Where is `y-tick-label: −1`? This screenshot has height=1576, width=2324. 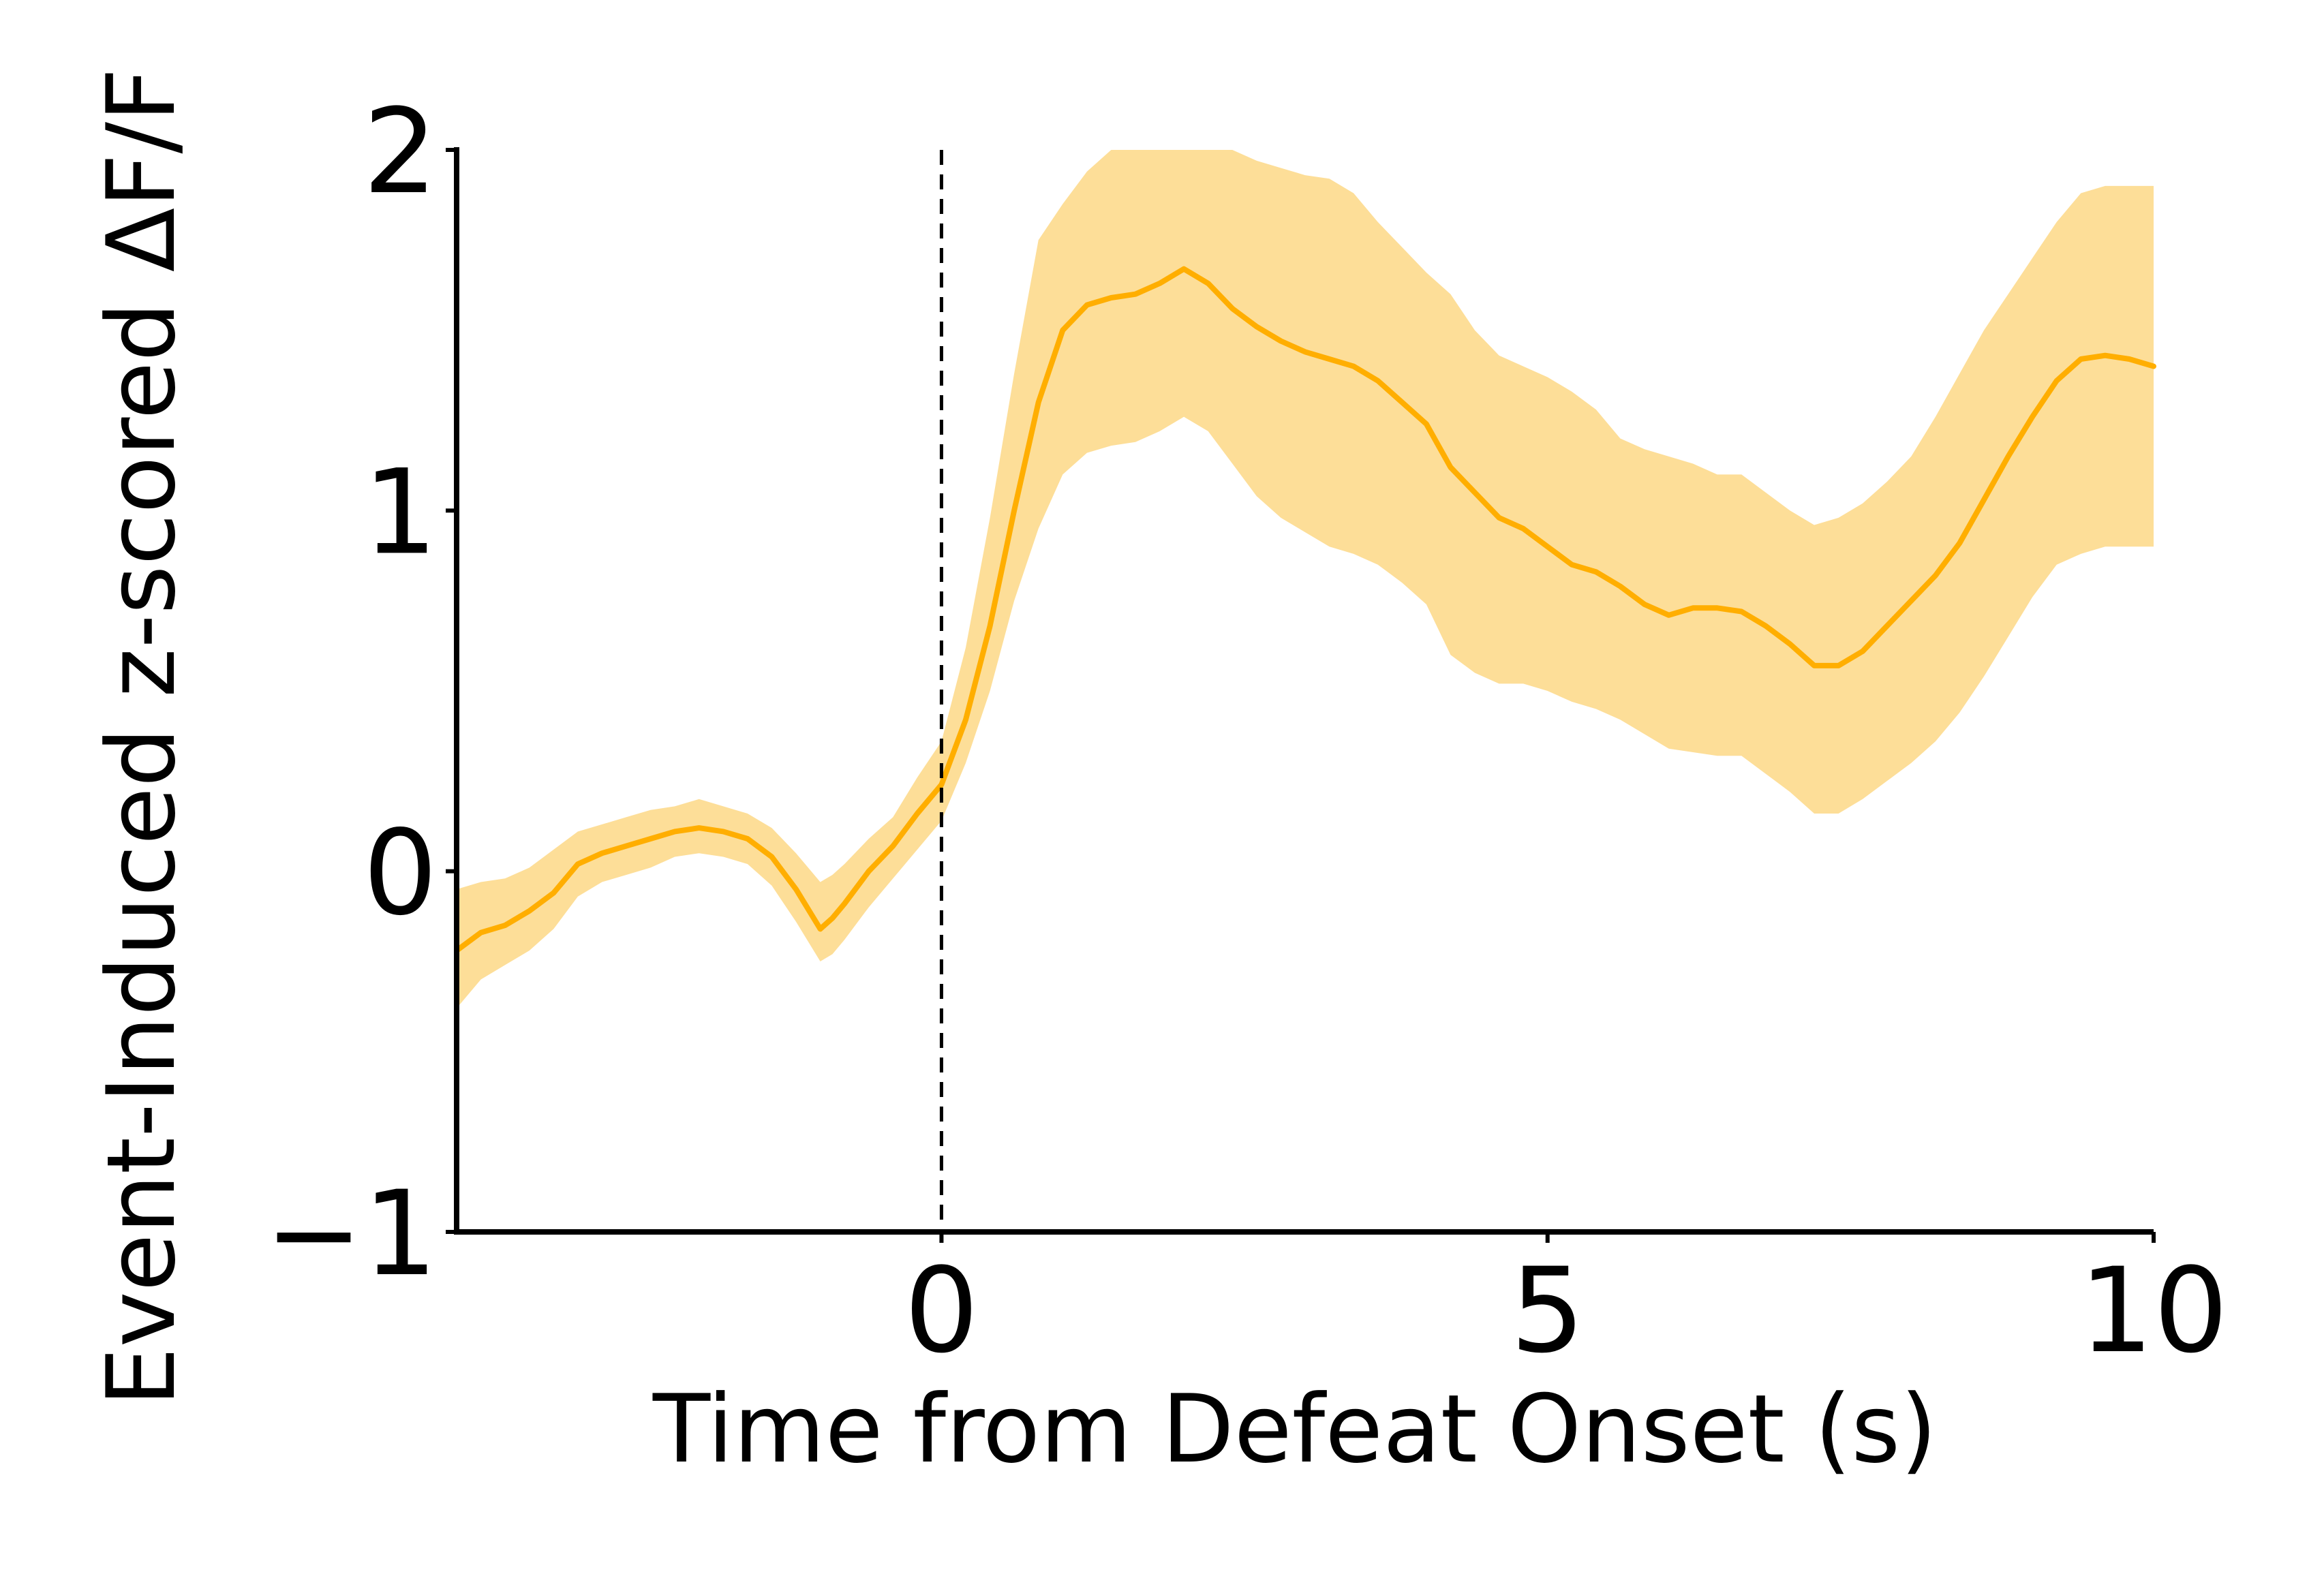 y-tick-label: −1 is located at coordinates (351, 1233).